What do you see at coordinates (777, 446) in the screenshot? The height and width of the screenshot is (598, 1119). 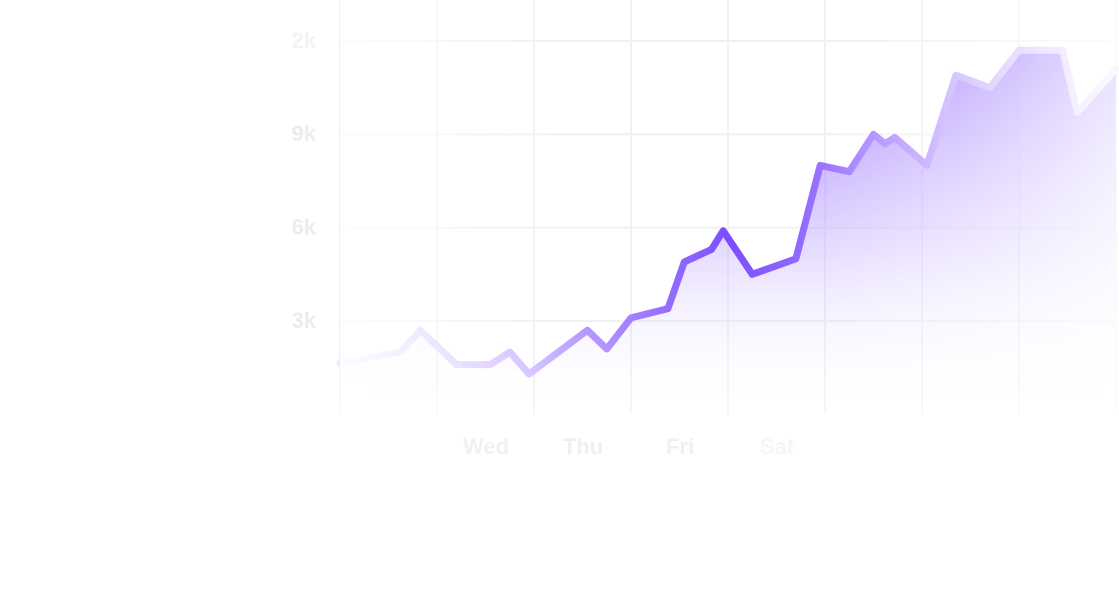 I see `x-tick-label: Sat` at bounding box center [777, 446].